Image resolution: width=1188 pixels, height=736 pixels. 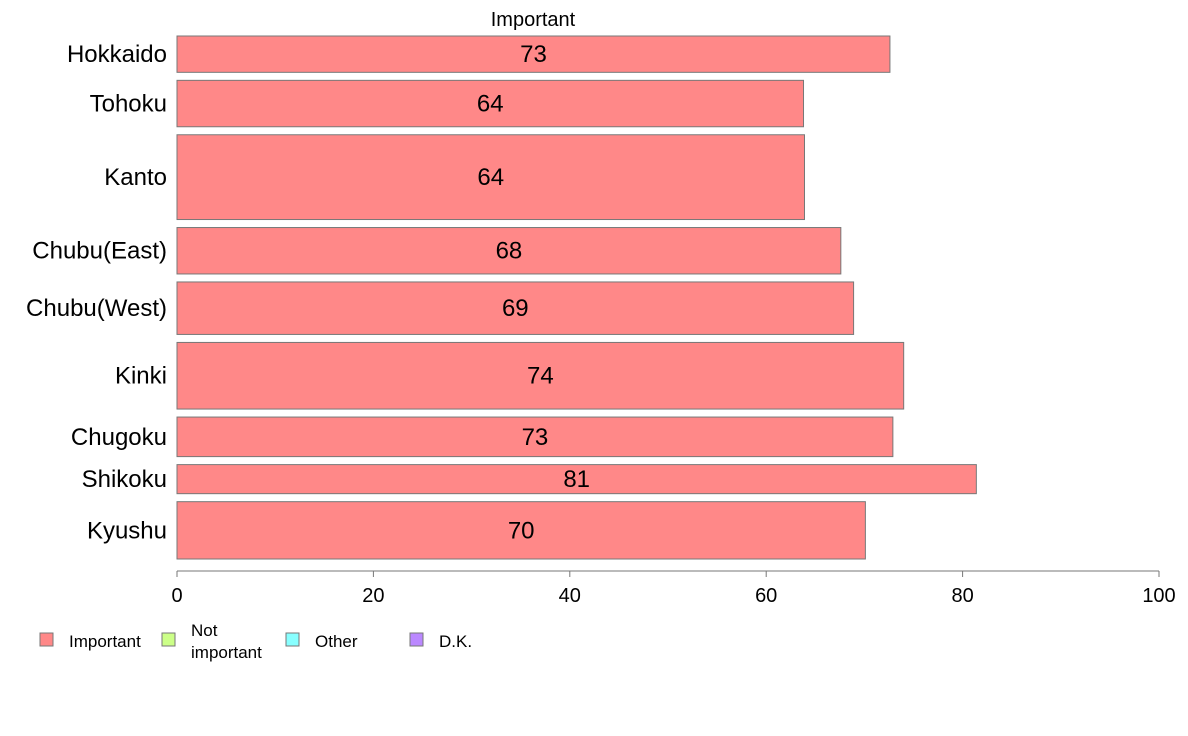 I want to click on bar-chubu-west, so click(x=515, y=308).